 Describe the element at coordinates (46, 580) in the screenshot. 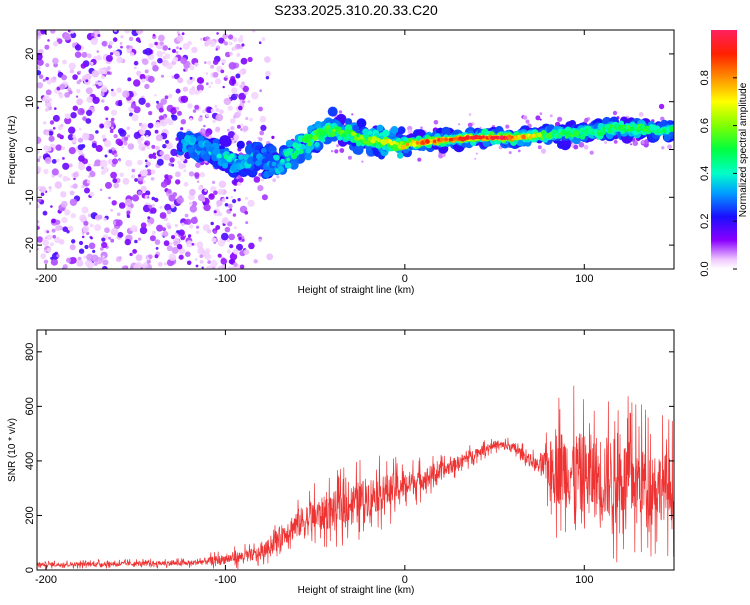

I see `snr-x-tick-label: -200` at that location.